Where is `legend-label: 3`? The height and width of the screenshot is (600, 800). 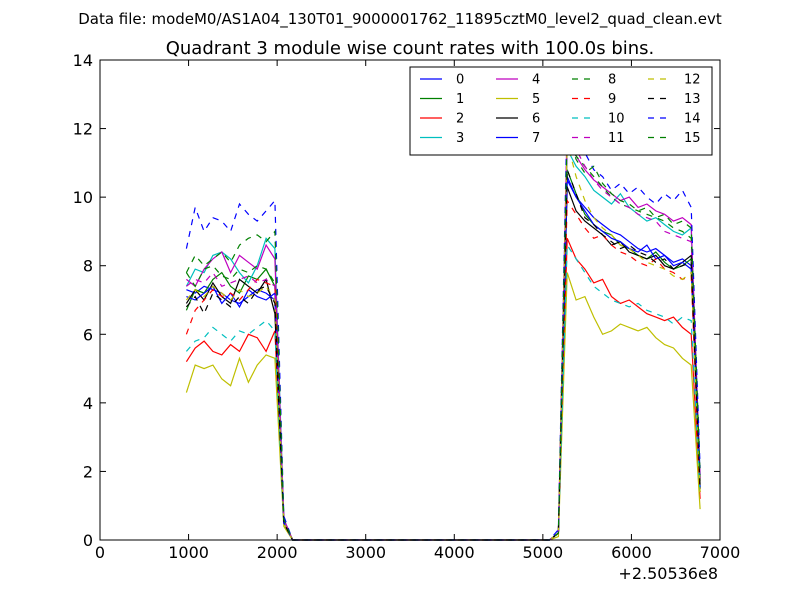 legend-label: 3 is located at coordinates (460, 138).